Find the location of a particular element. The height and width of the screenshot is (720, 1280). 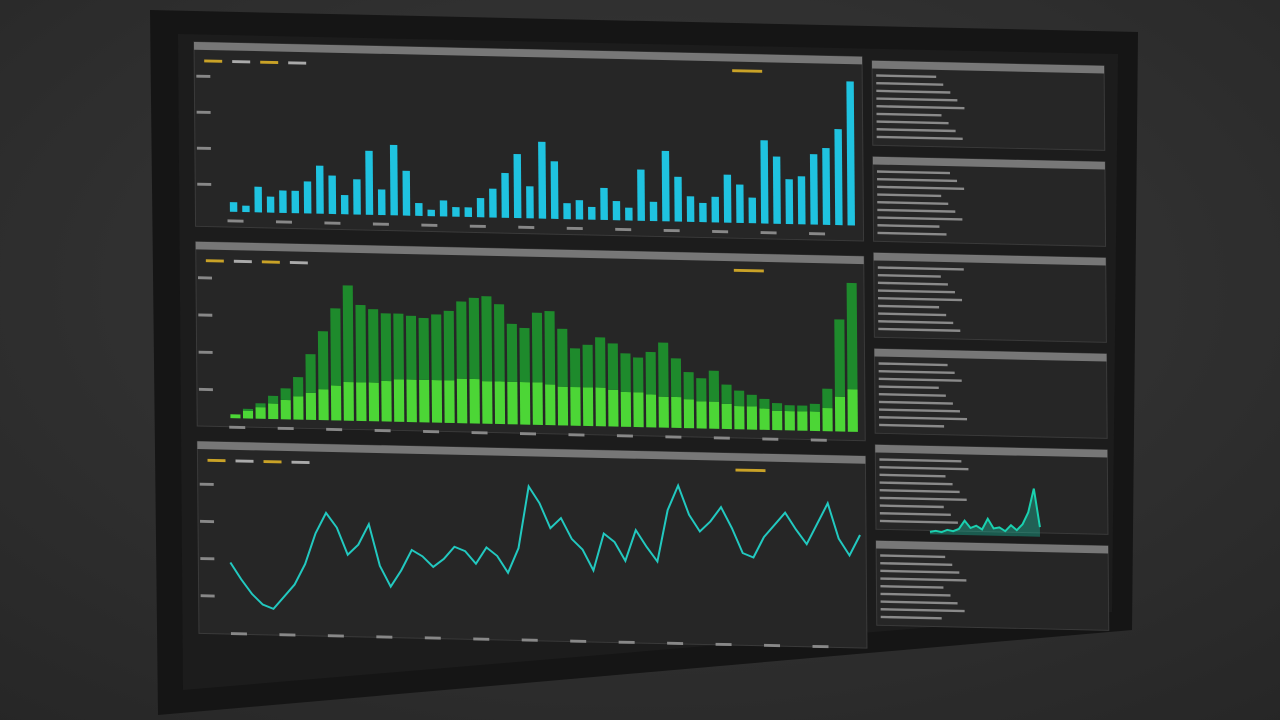

line is located at coordinates (985, 511).